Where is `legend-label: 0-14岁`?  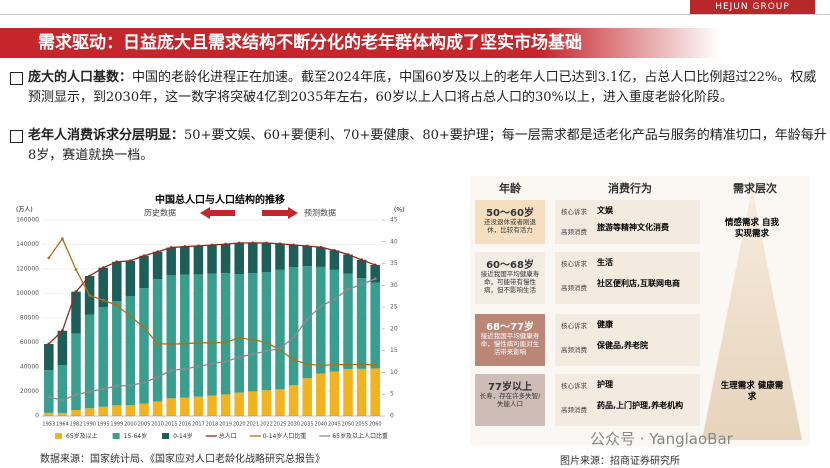 legend-label: 0-14岁 is located at coordinates (183, 436).